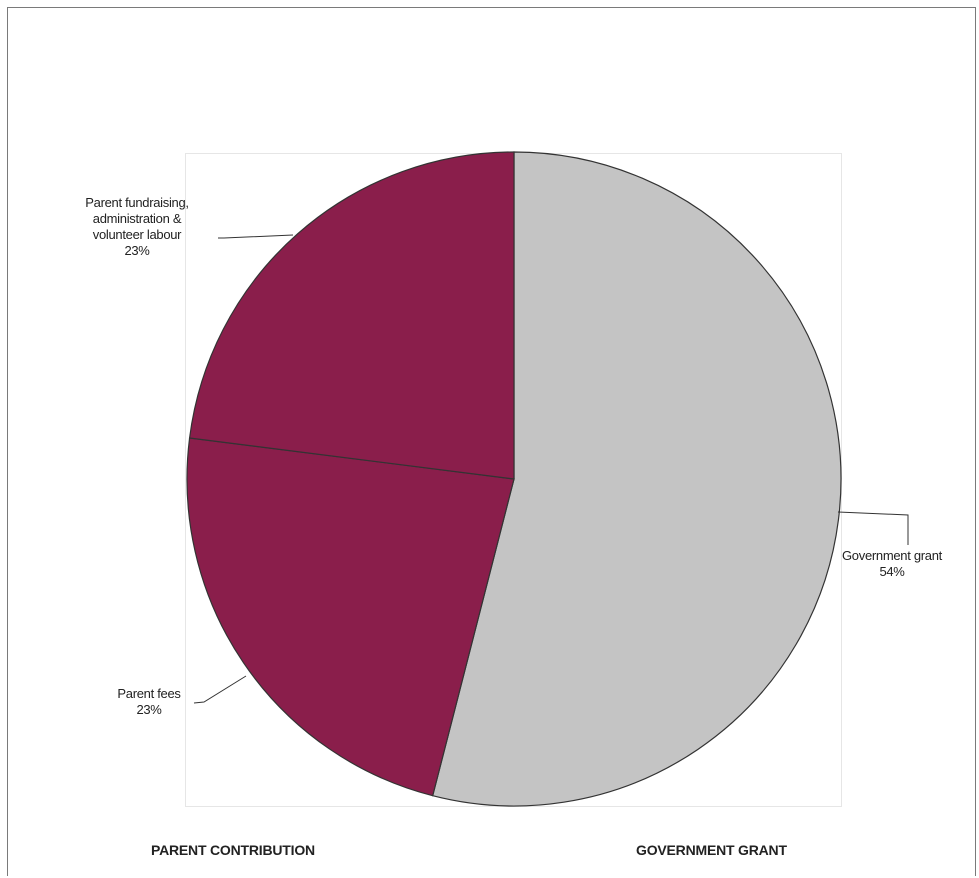 The width and height of the screenshot is (979, 878). What do you see at coordinates (137, 218) in the screenshot?
I see `slice-label-line: administration &` at bounding box center [137, 218].